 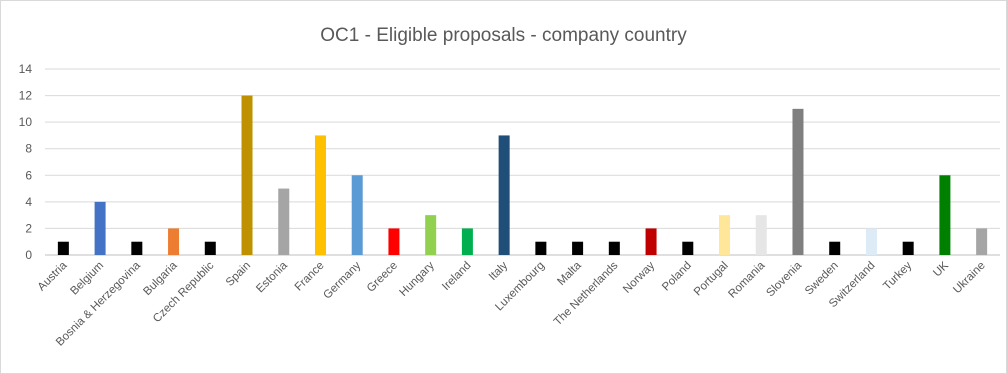 What do you see at coordinates (569, 273) in the screenshot?
I see `x-tick-label: Malta` at bounding box center [569, 273].